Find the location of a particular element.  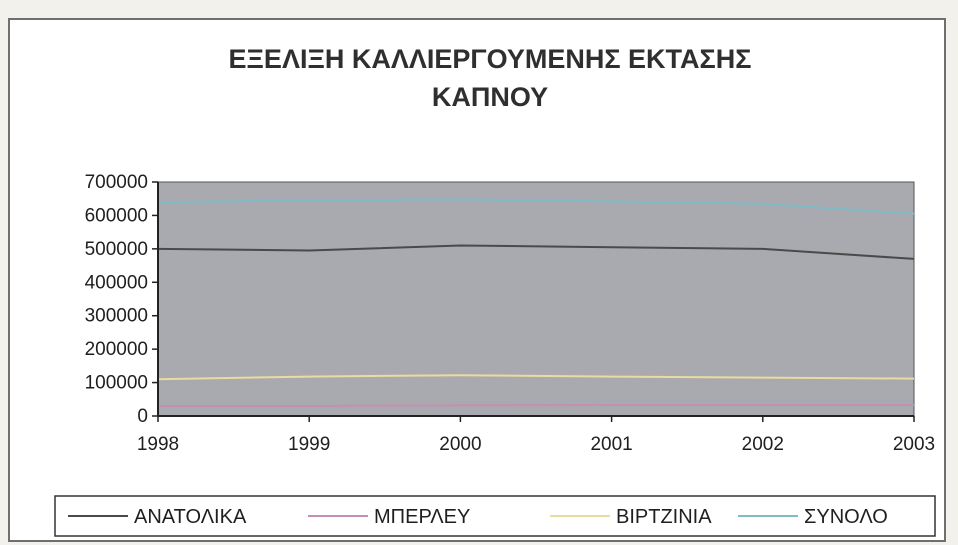

x-tick-label: 1999 is located at coordinates (309, 444).